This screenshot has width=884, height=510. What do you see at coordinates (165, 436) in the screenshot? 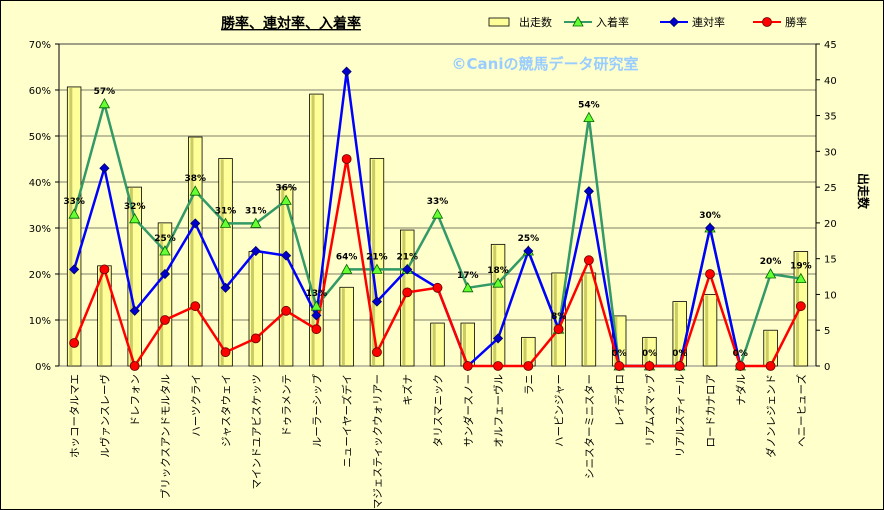
I see `x-tick-label: ブリックスアンドモルタル` at bounding box center [165, 436].